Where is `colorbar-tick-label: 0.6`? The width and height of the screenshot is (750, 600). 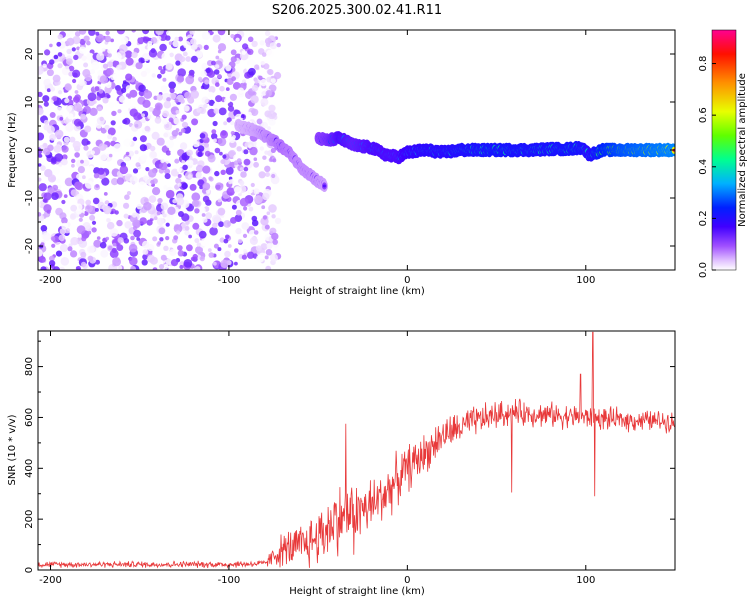 colorbar-tick-label: 0.6 is located at coordinates (703, 115).